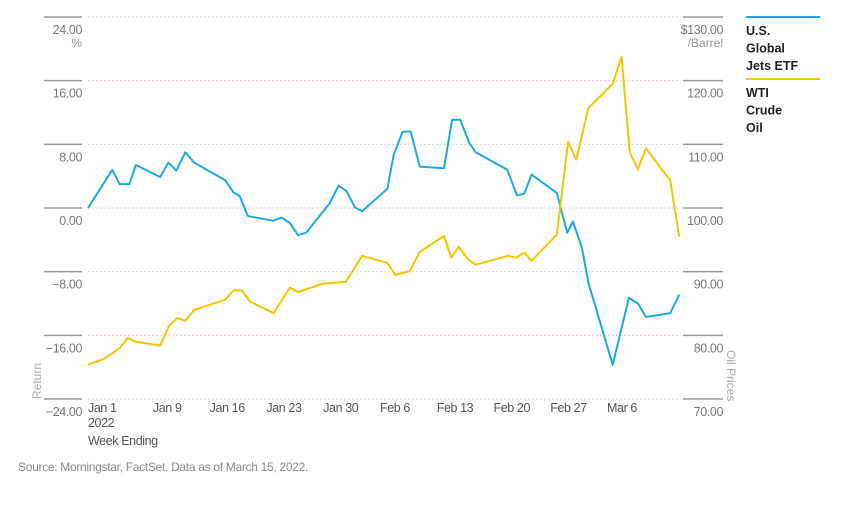 The height and width of the screenshot is (505, 846). What do you see at coordinates (512, 408) in the screenshot?
I see `x-tick-label: Feb 20` at bounding box center [512, 408].